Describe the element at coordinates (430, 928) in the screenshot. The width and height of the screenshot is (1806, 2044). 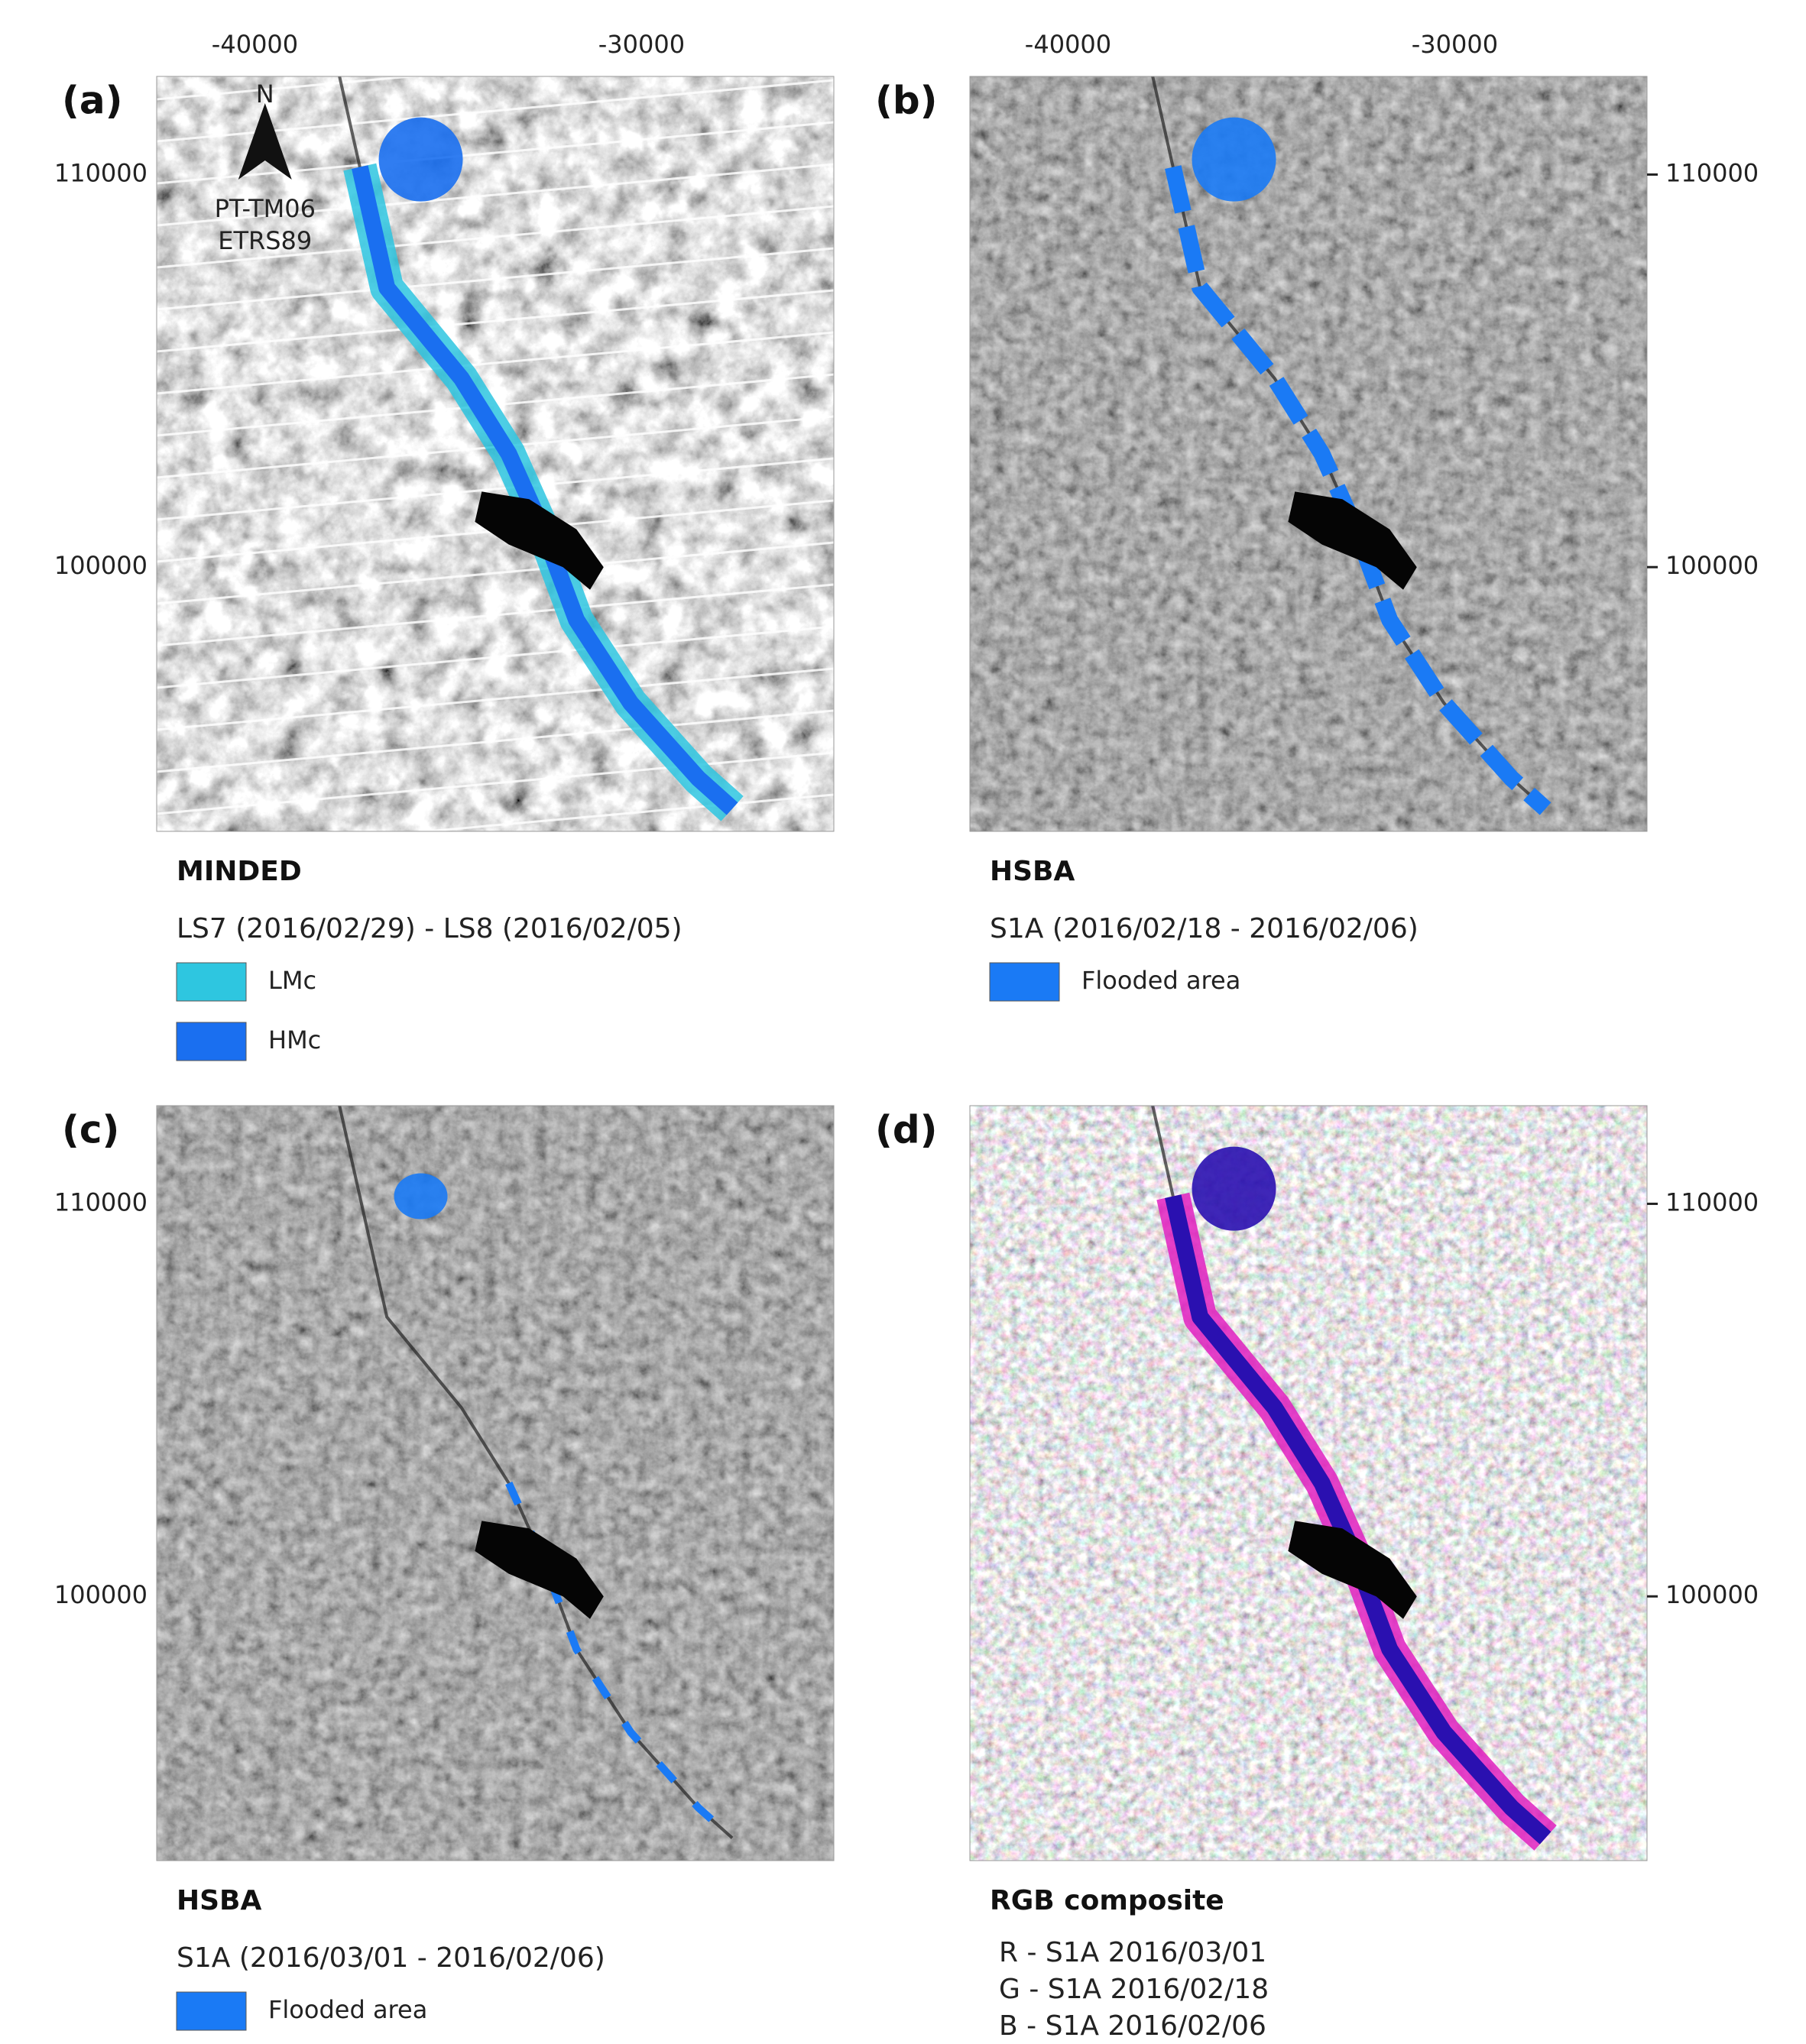
I see `legend-subtitle: LS7 (2016/02/29) - LS8 (2016/02/05)` at that location.